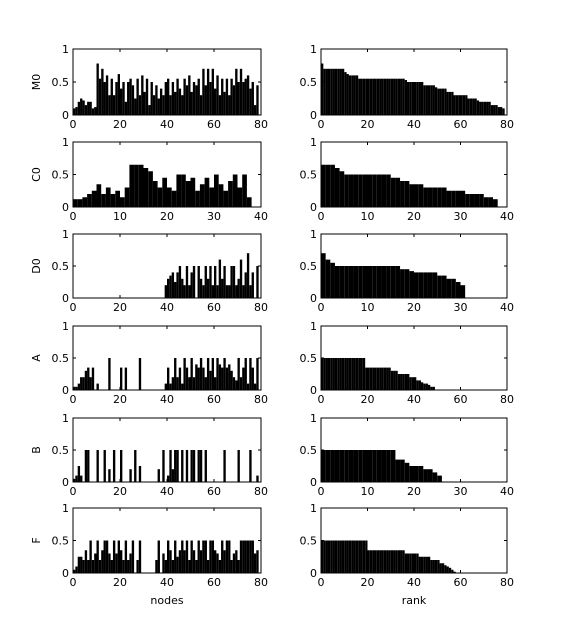 This screenshot has height=643, width=561. I want to click on x-axis-label: rank, so click(414, 600).